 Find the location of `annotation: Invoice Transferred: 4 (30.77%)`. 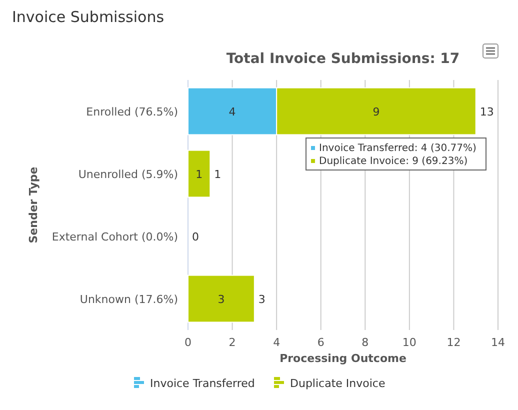

annotation: Invoice Transferred: 4 (30.77%) is located at coordinates (397, 148).